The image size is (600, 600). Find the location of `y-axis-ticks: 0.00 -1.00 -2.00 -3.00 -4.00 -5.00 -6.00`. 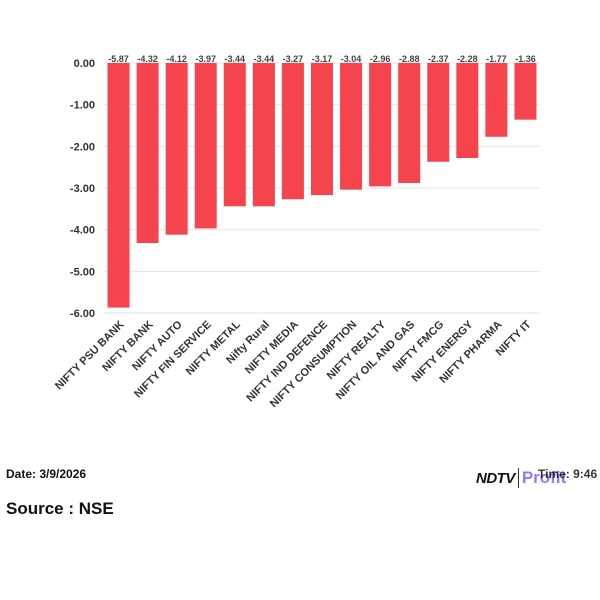

y-axis-ticks: 0.00 -1.00 -2.00 -3.00 -4.00 -5.00 -6.00 is located at coordinates (82, 189).